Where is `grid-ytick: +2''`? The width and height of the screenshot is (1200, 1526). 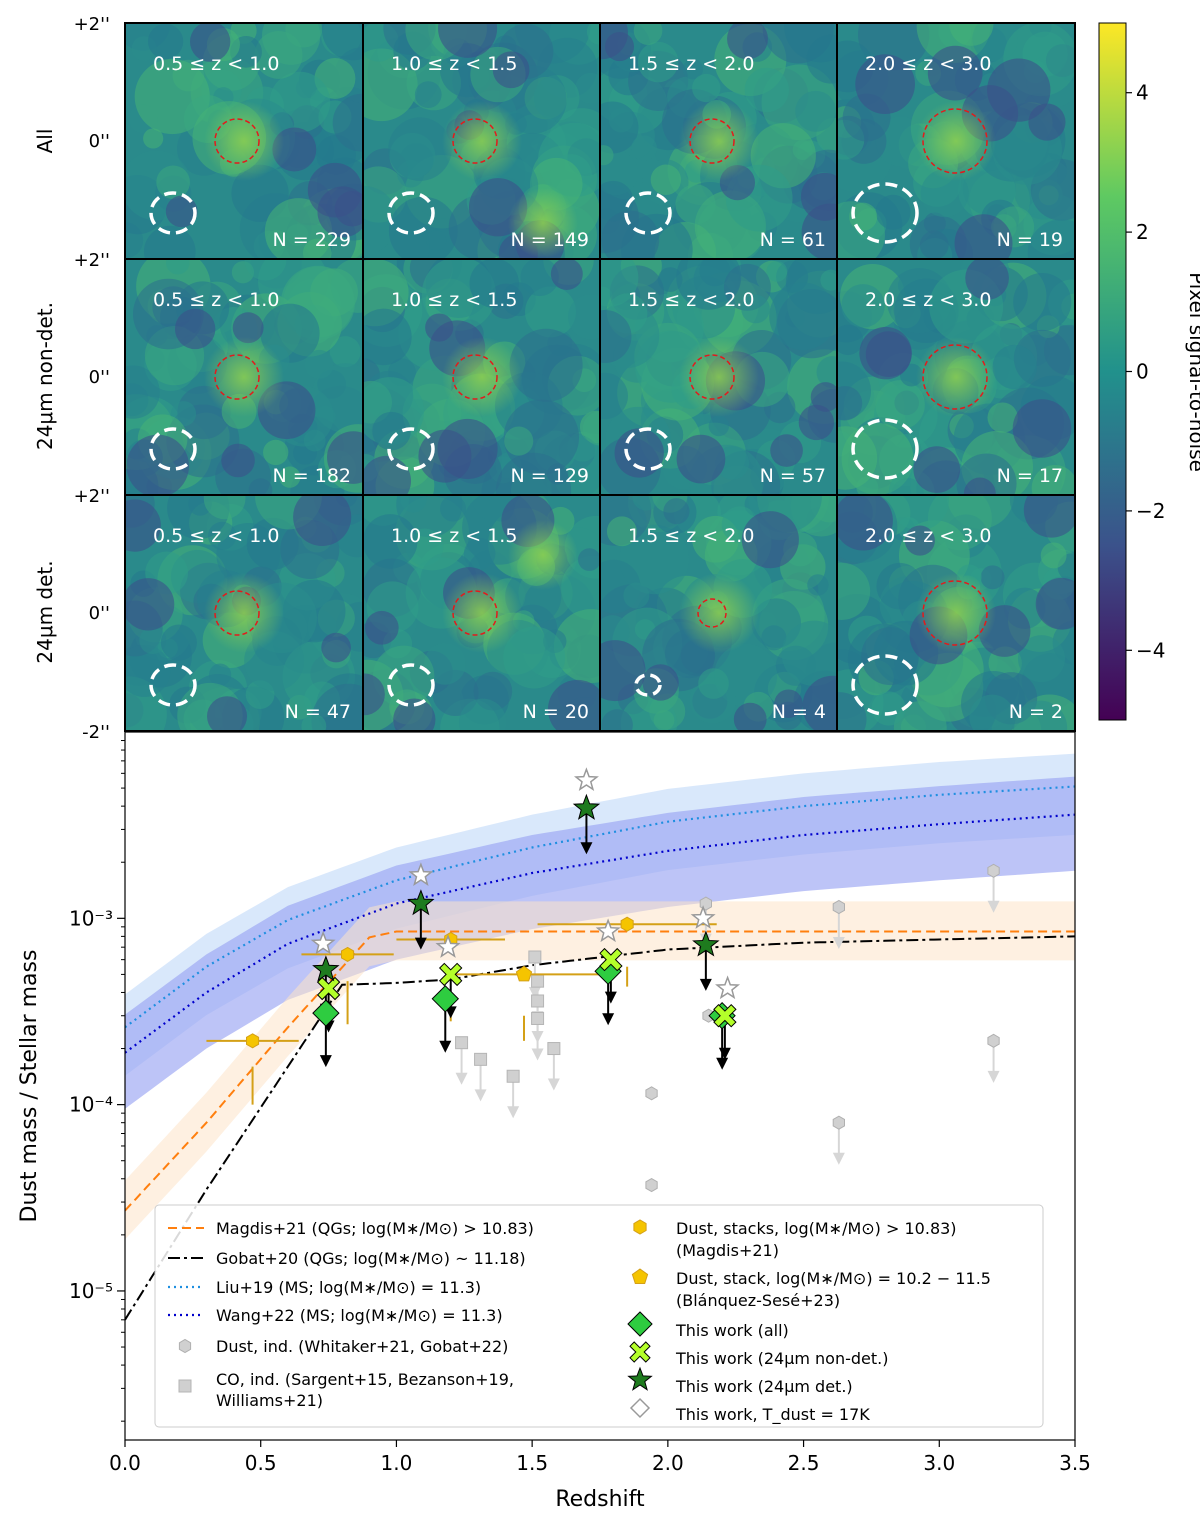
grid-ytick: +2'' is located at coordinates (92, 24).